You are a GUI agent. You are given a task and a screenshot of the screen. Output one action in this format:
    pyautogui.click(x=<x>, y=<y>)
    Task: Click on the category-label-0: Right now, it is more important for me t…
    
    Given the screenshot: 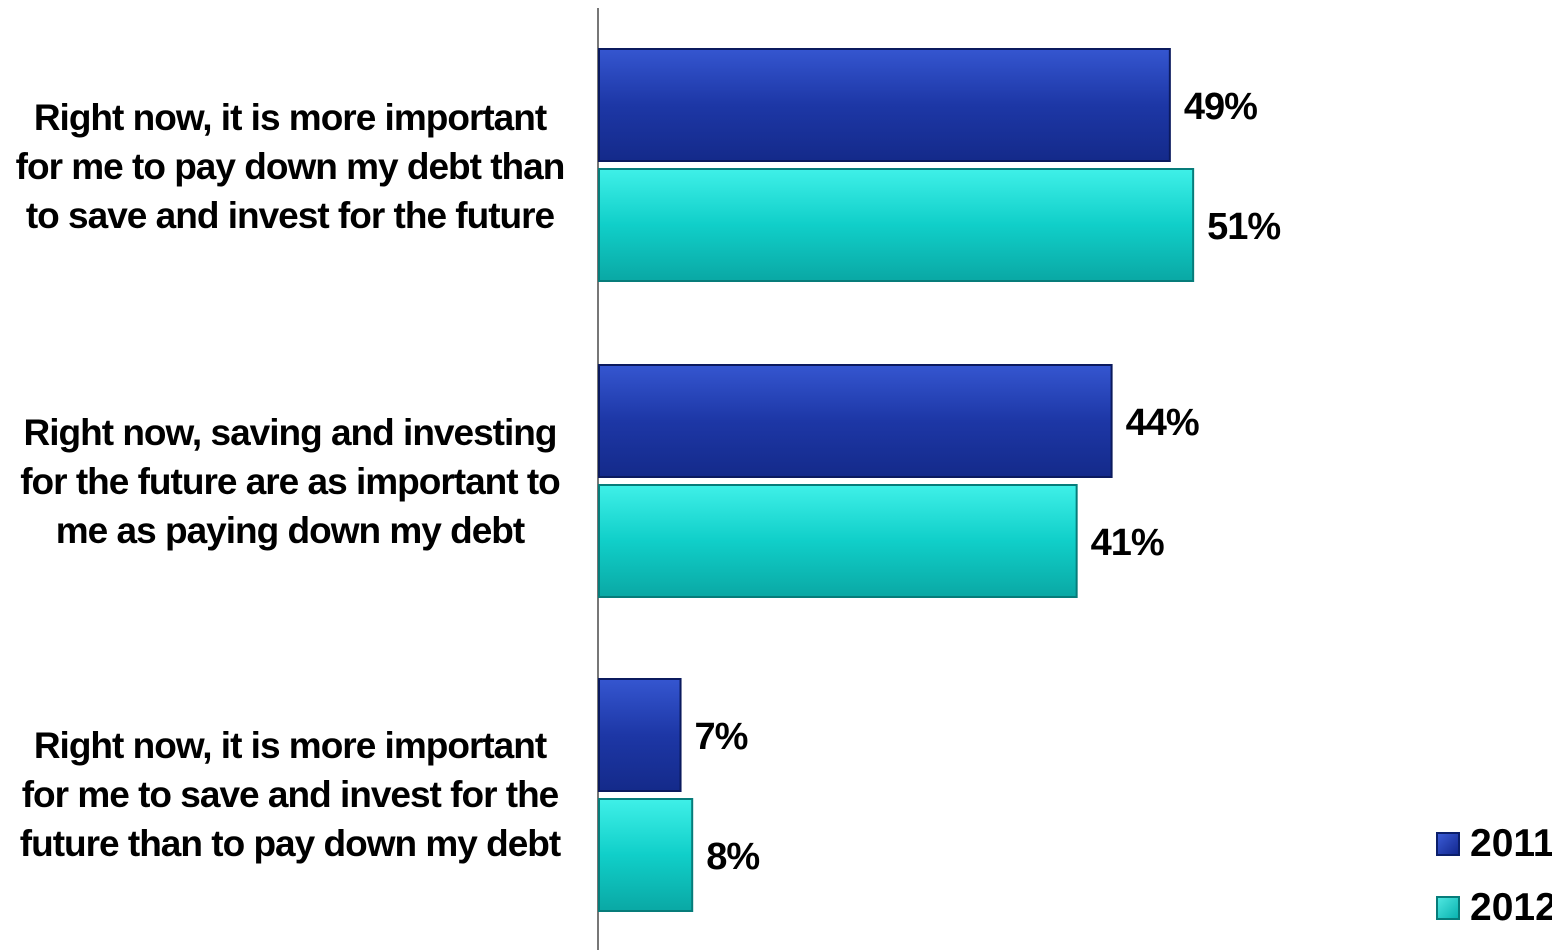 What is the action you would take?
    pyautogui.click(x=290, y=166)
    